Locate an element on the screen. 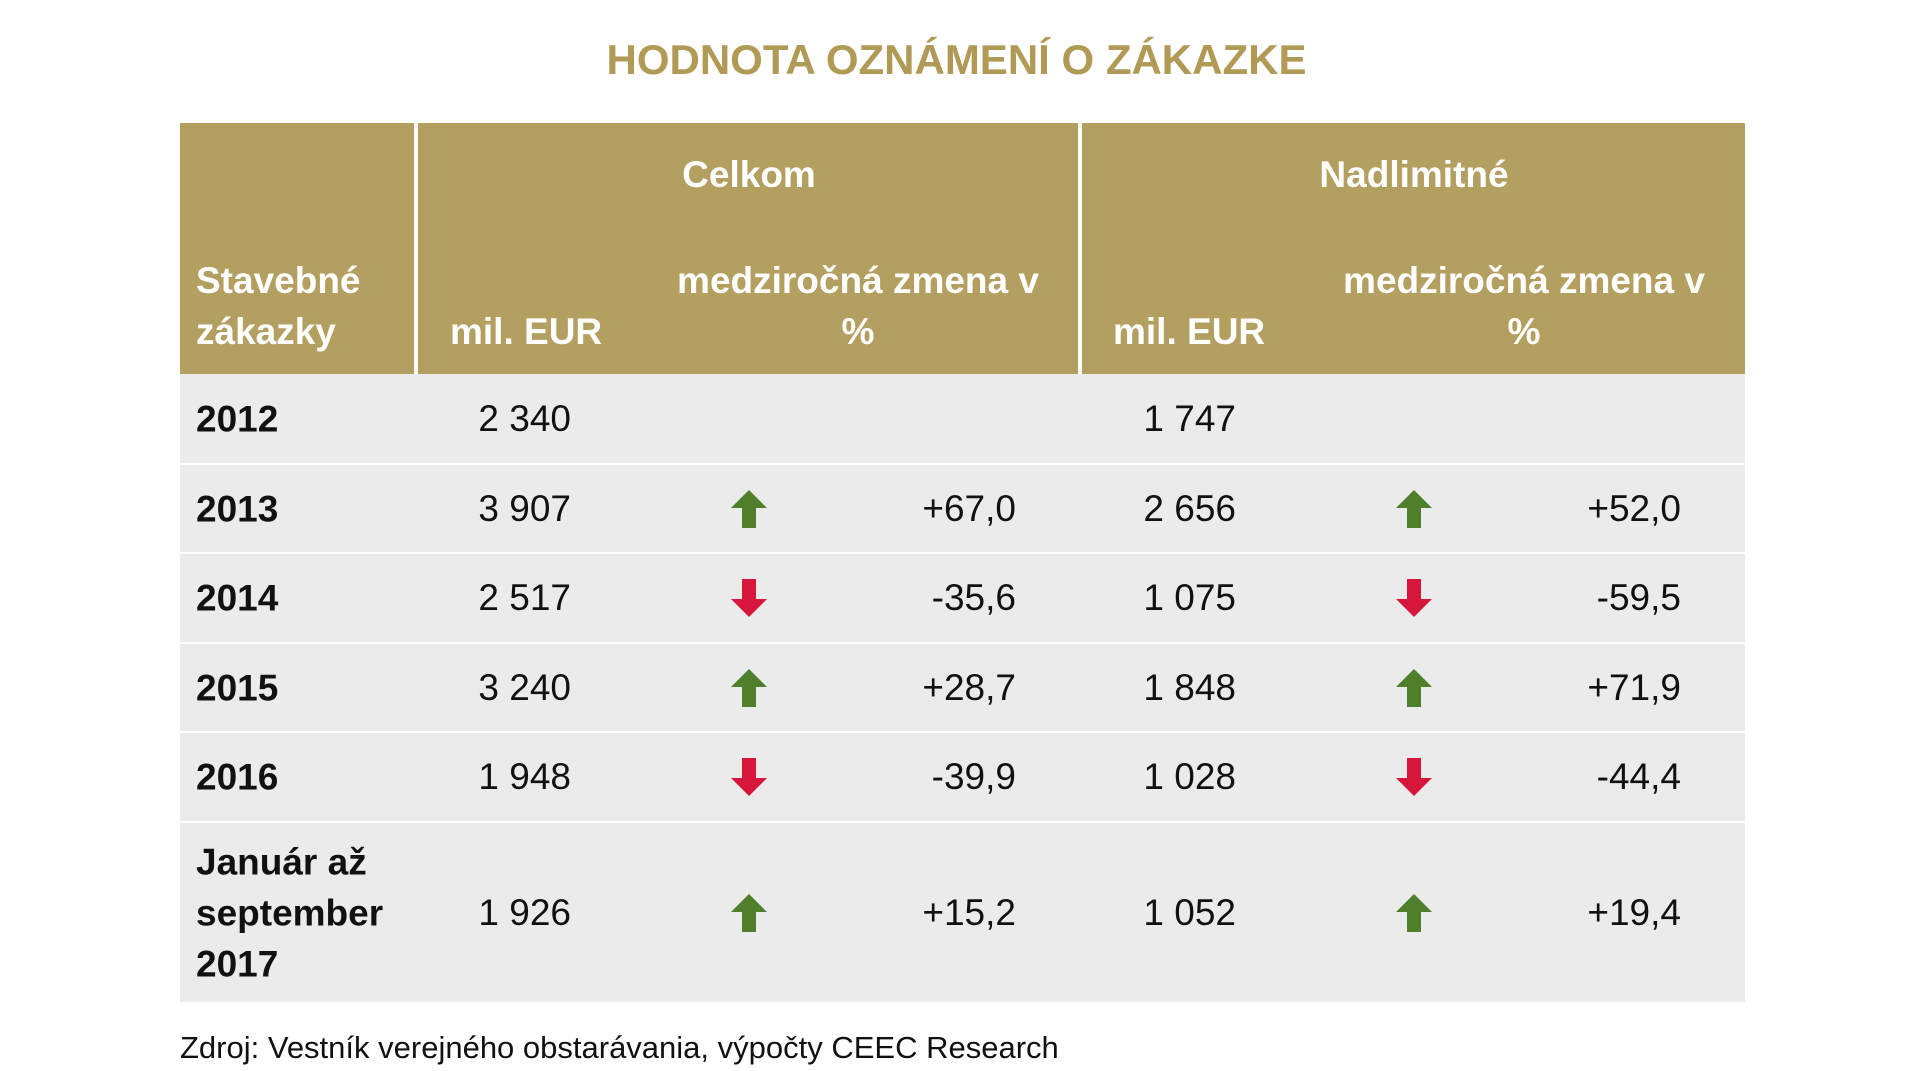 The width and height of the screenshot is (1913, 1071). cell: 3 907 is located at coordinates (524, 508).